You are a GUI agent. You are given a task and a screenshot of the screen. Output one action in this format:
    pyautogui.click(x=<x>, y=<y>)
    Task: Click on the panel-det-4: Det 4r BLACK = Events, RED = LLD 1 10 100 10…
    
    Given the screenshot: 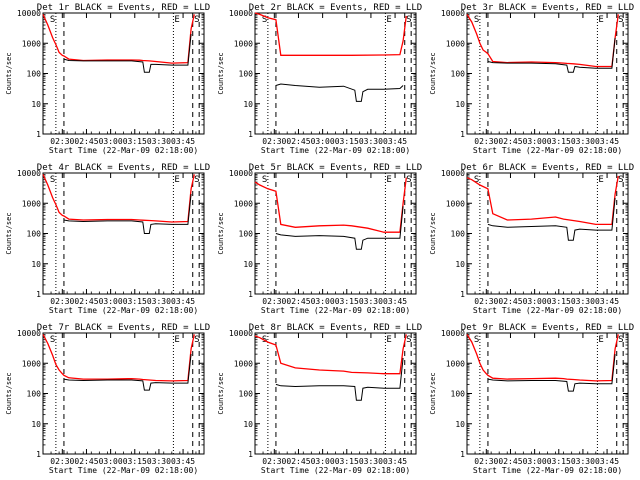 What is the action you would take?
    pyautogui.click(x=107, y=239)
    